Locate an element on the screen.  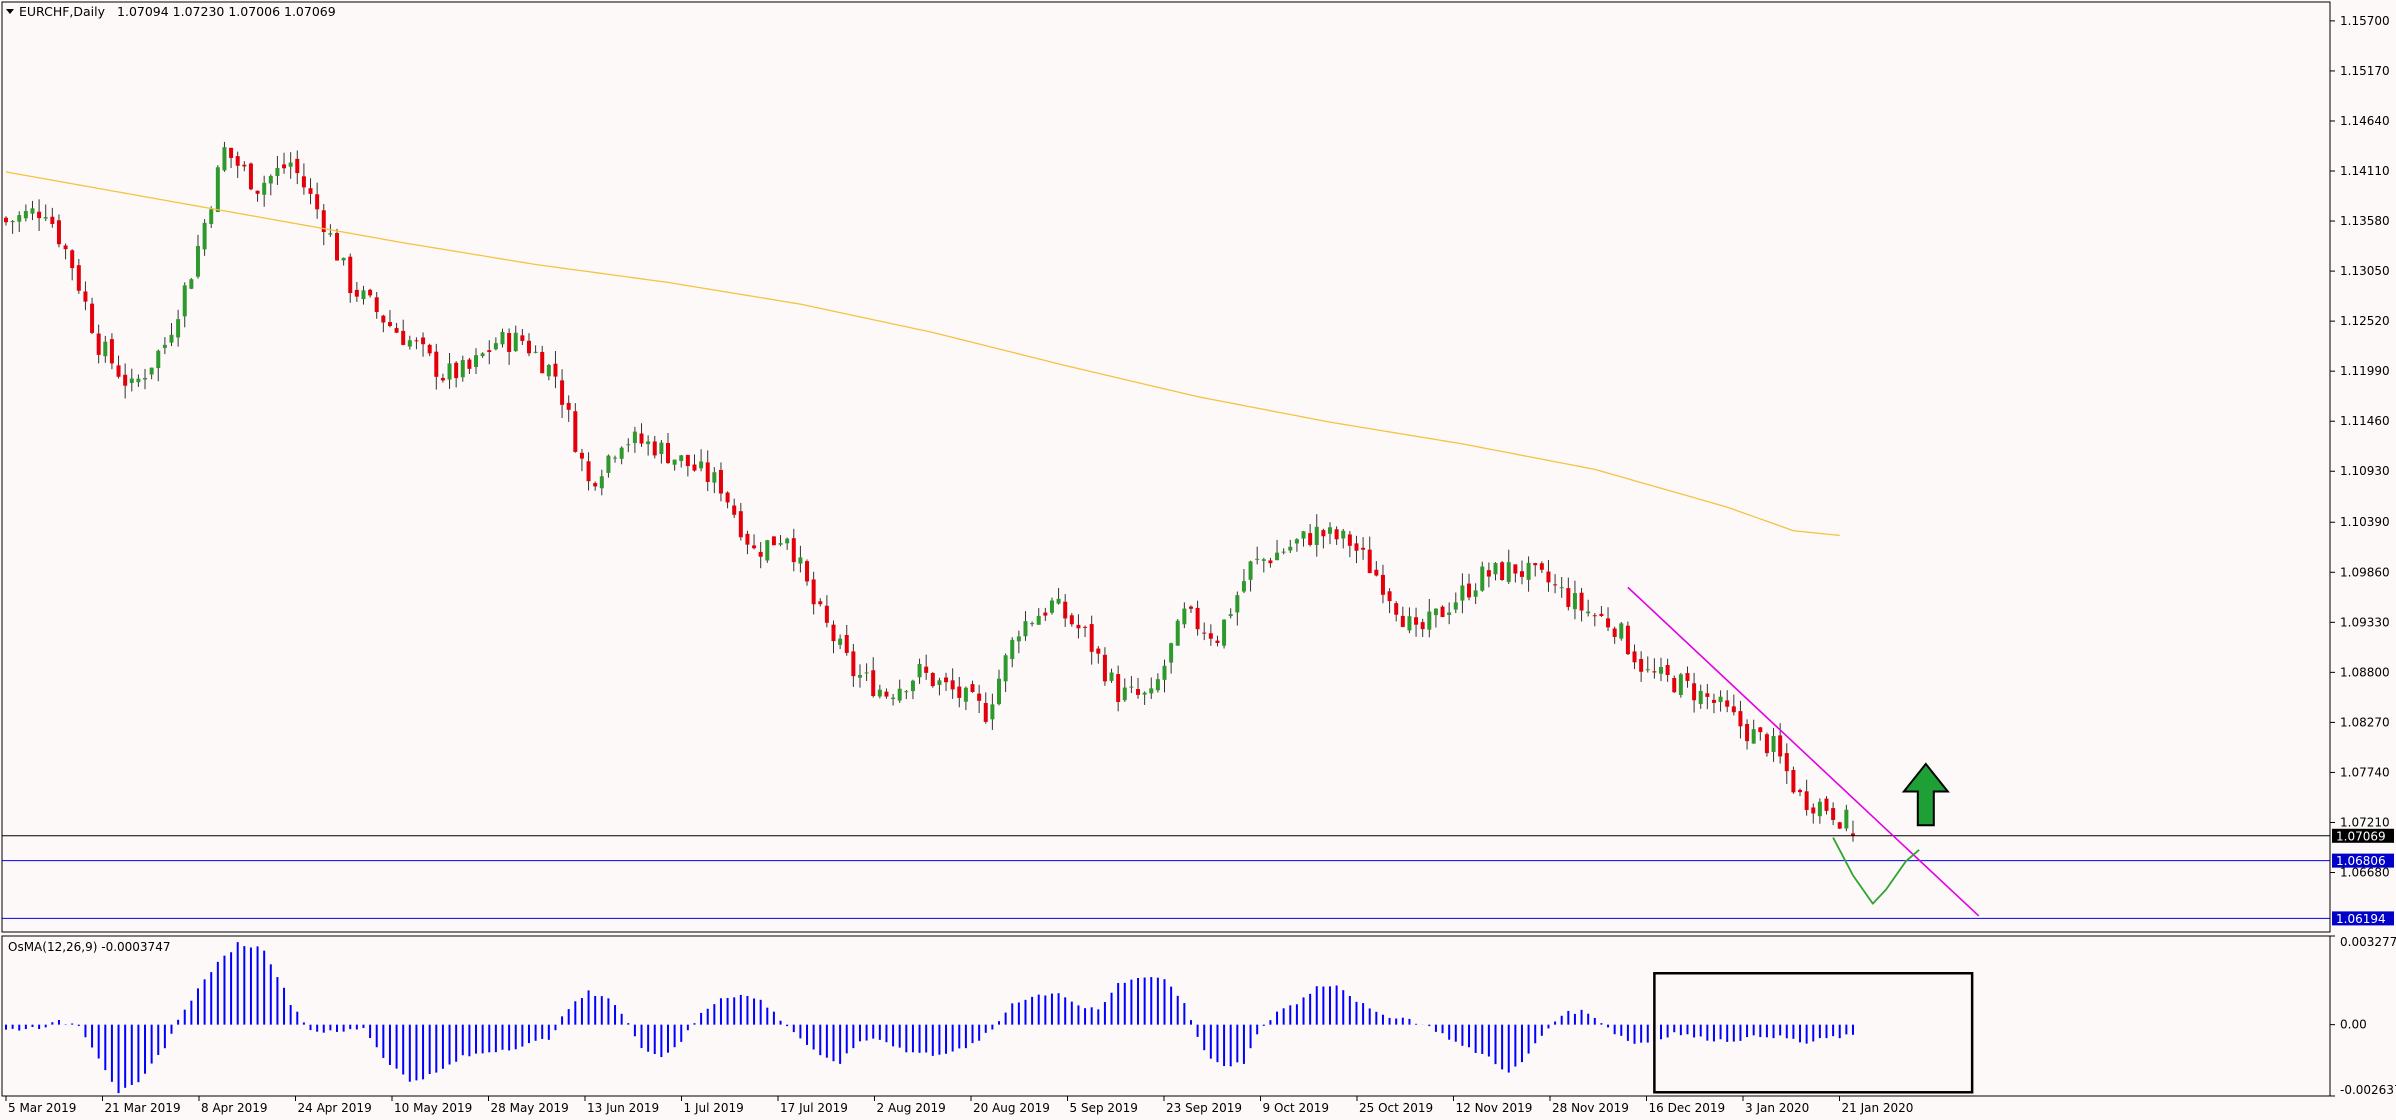
price-tick-label: 1.15700 is located at coordinates (2365, 21).